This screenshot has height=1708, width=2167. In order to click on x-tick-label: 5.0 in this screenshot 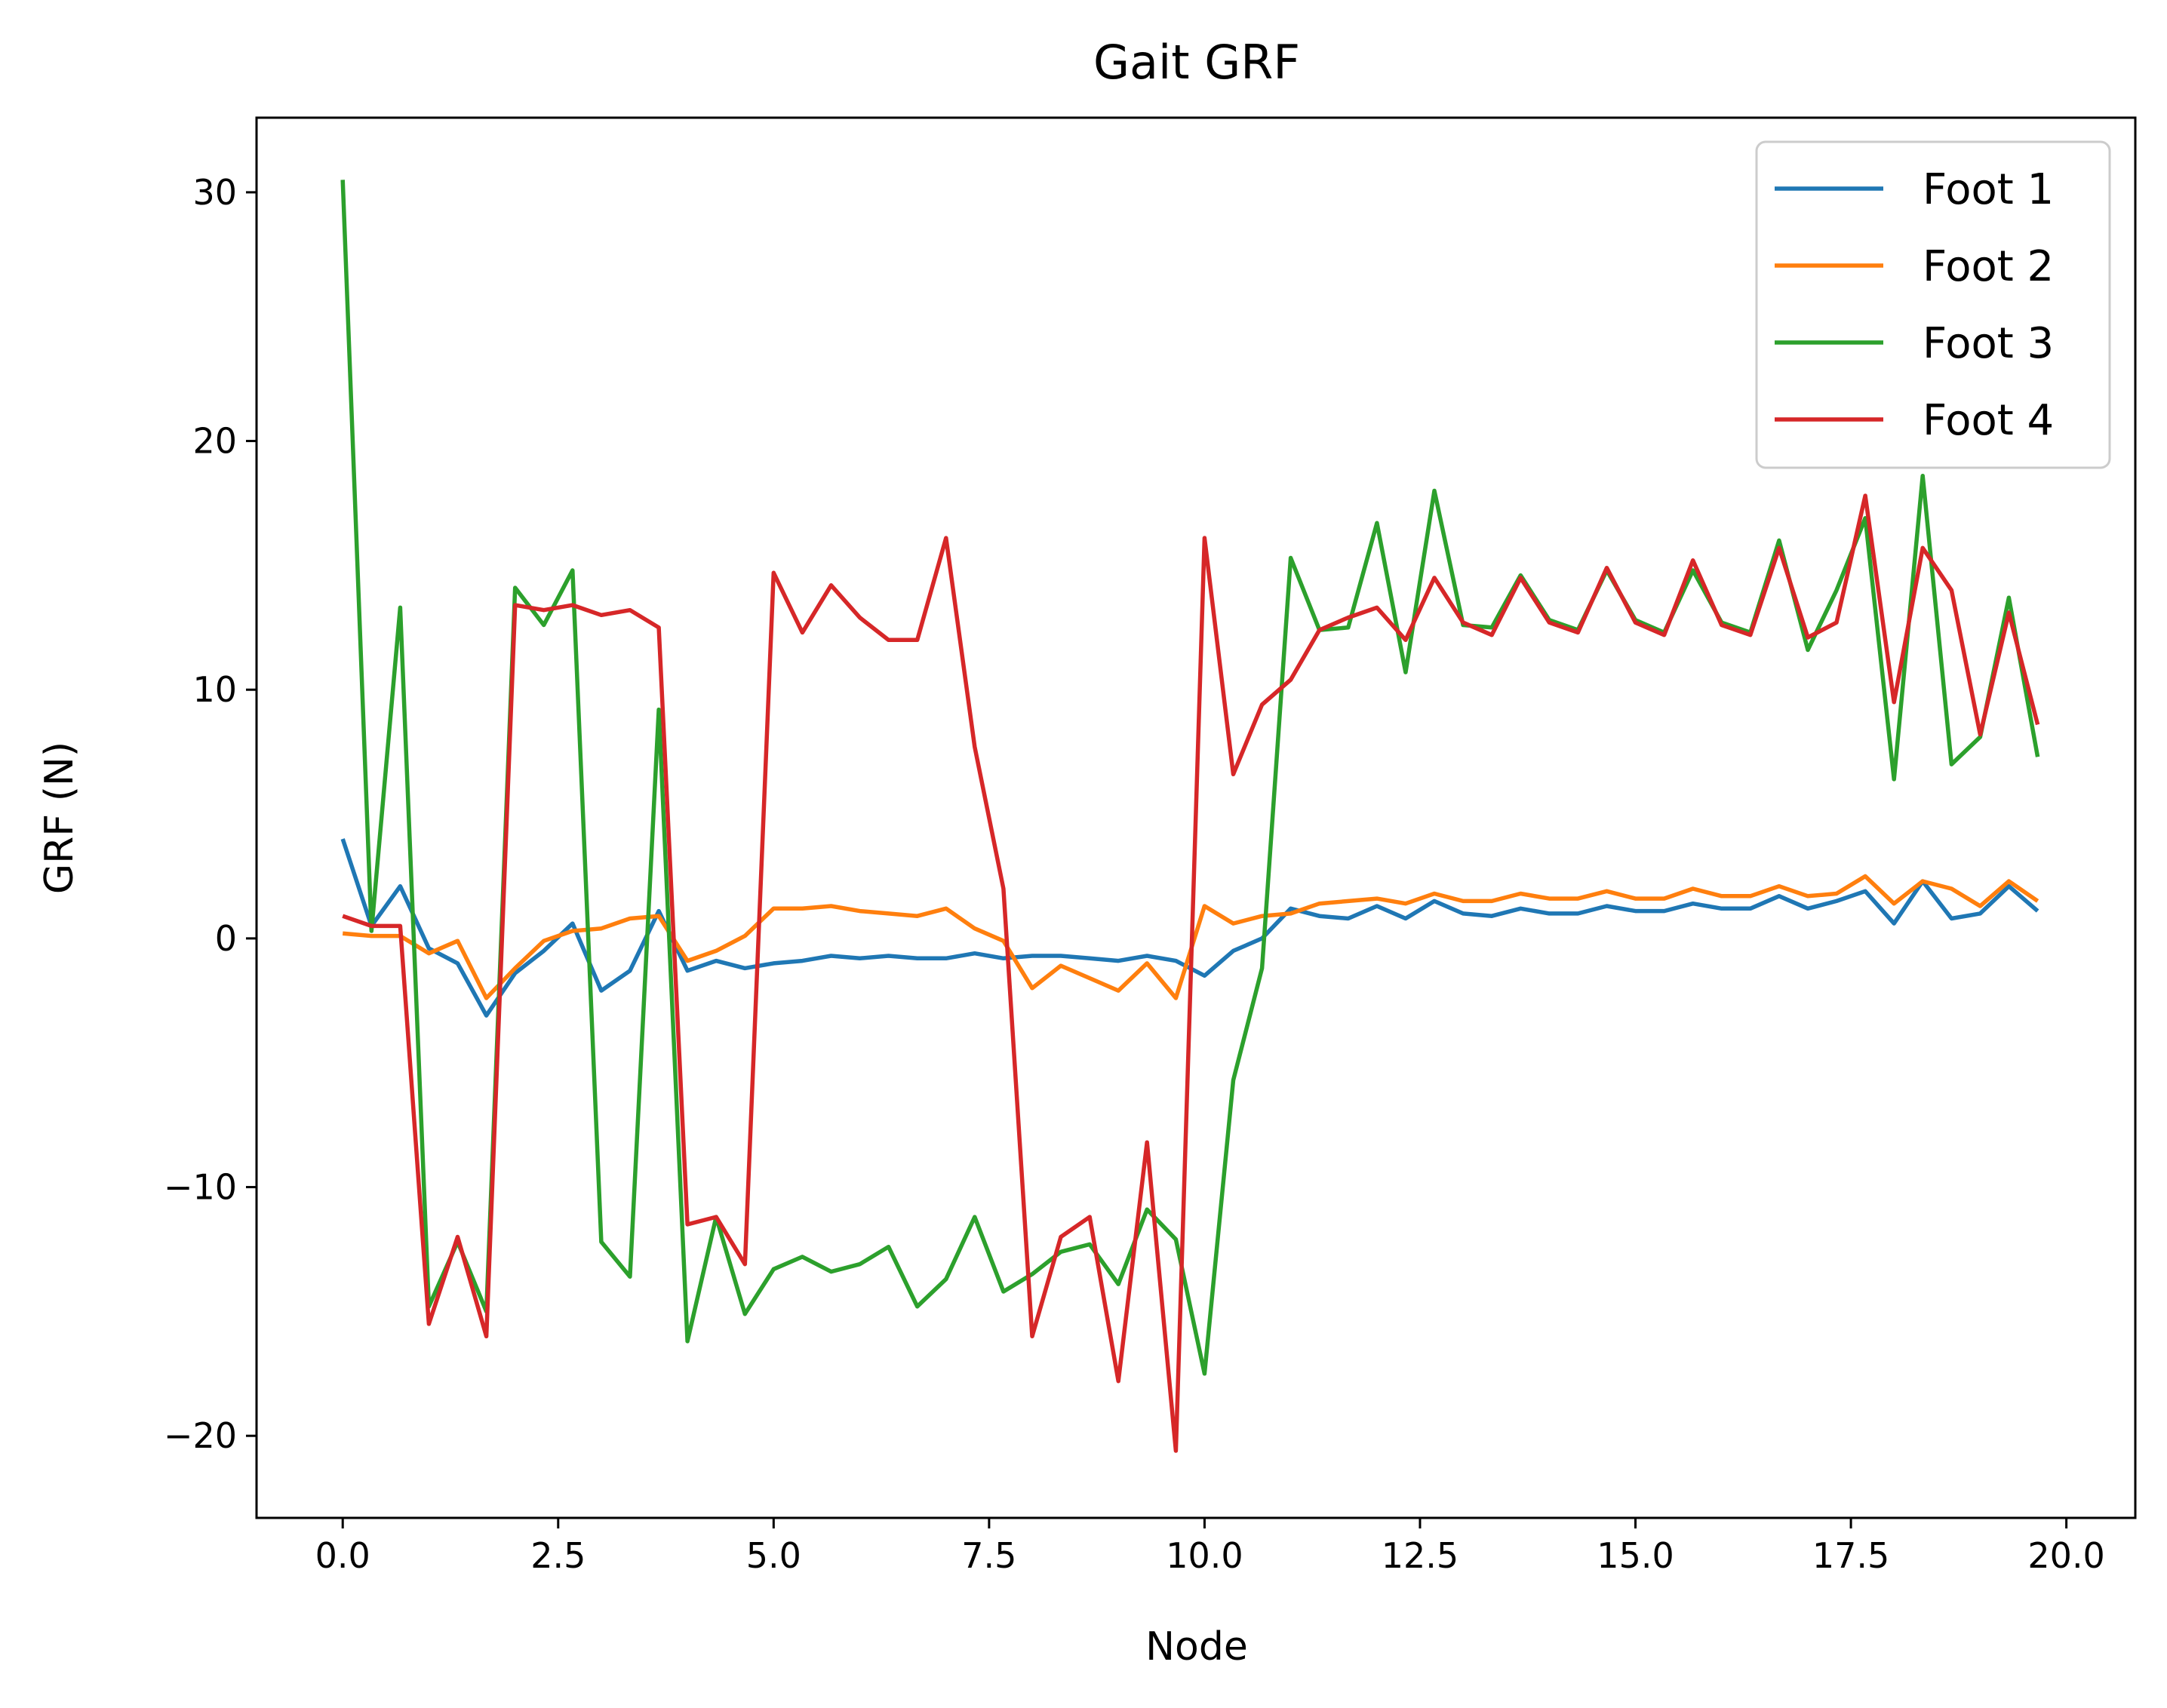, I will do `click(774, 1555)`.